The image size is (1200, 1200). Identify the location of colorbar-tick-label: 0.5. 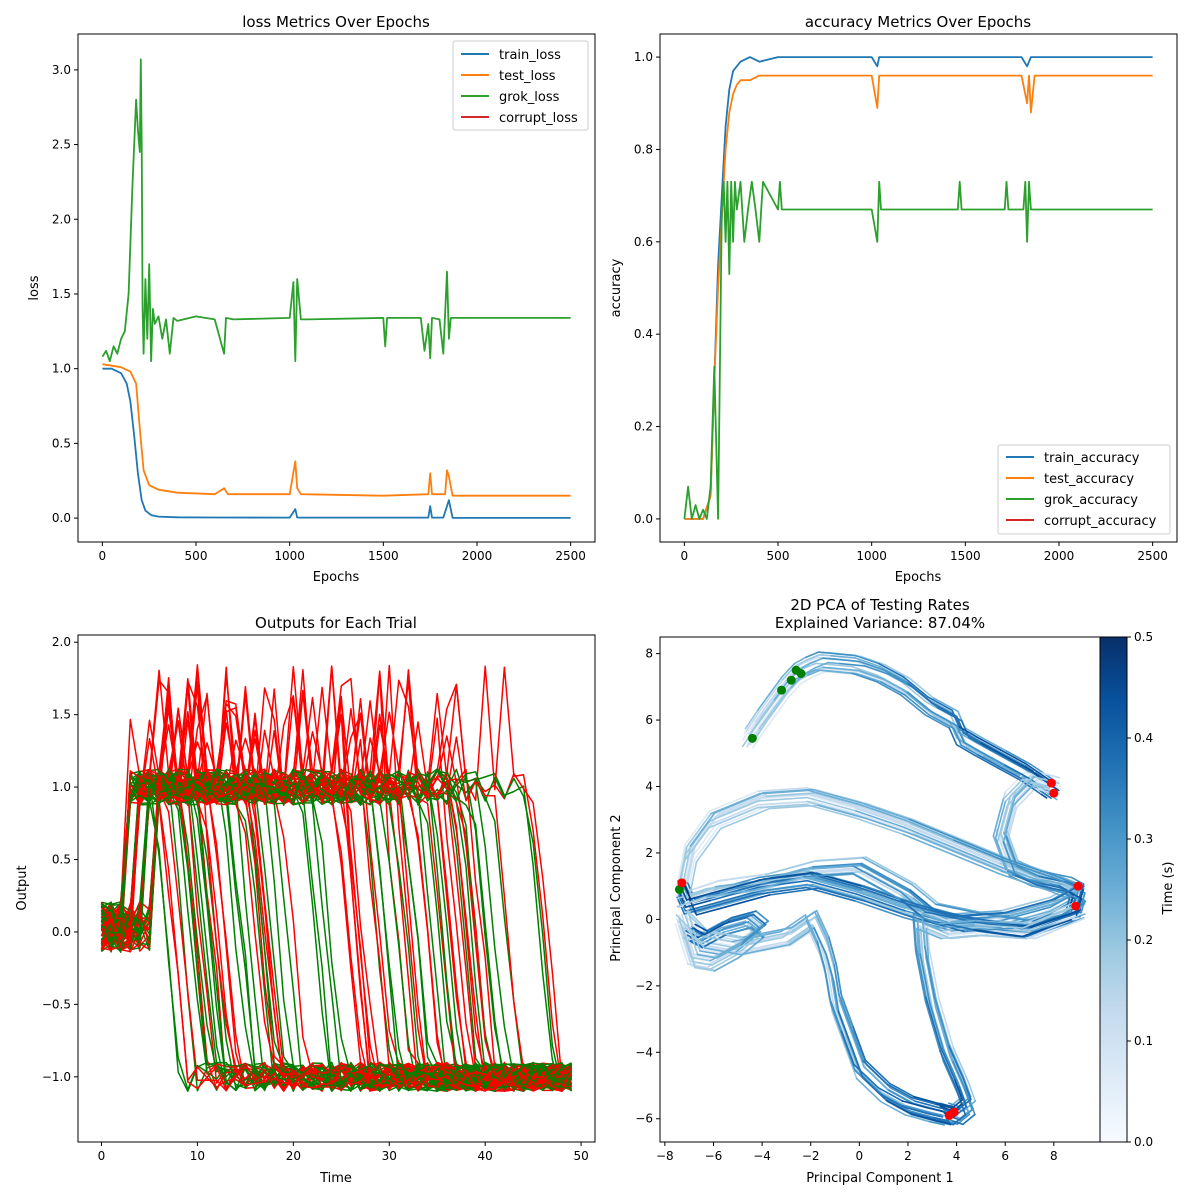
(1143, 637).